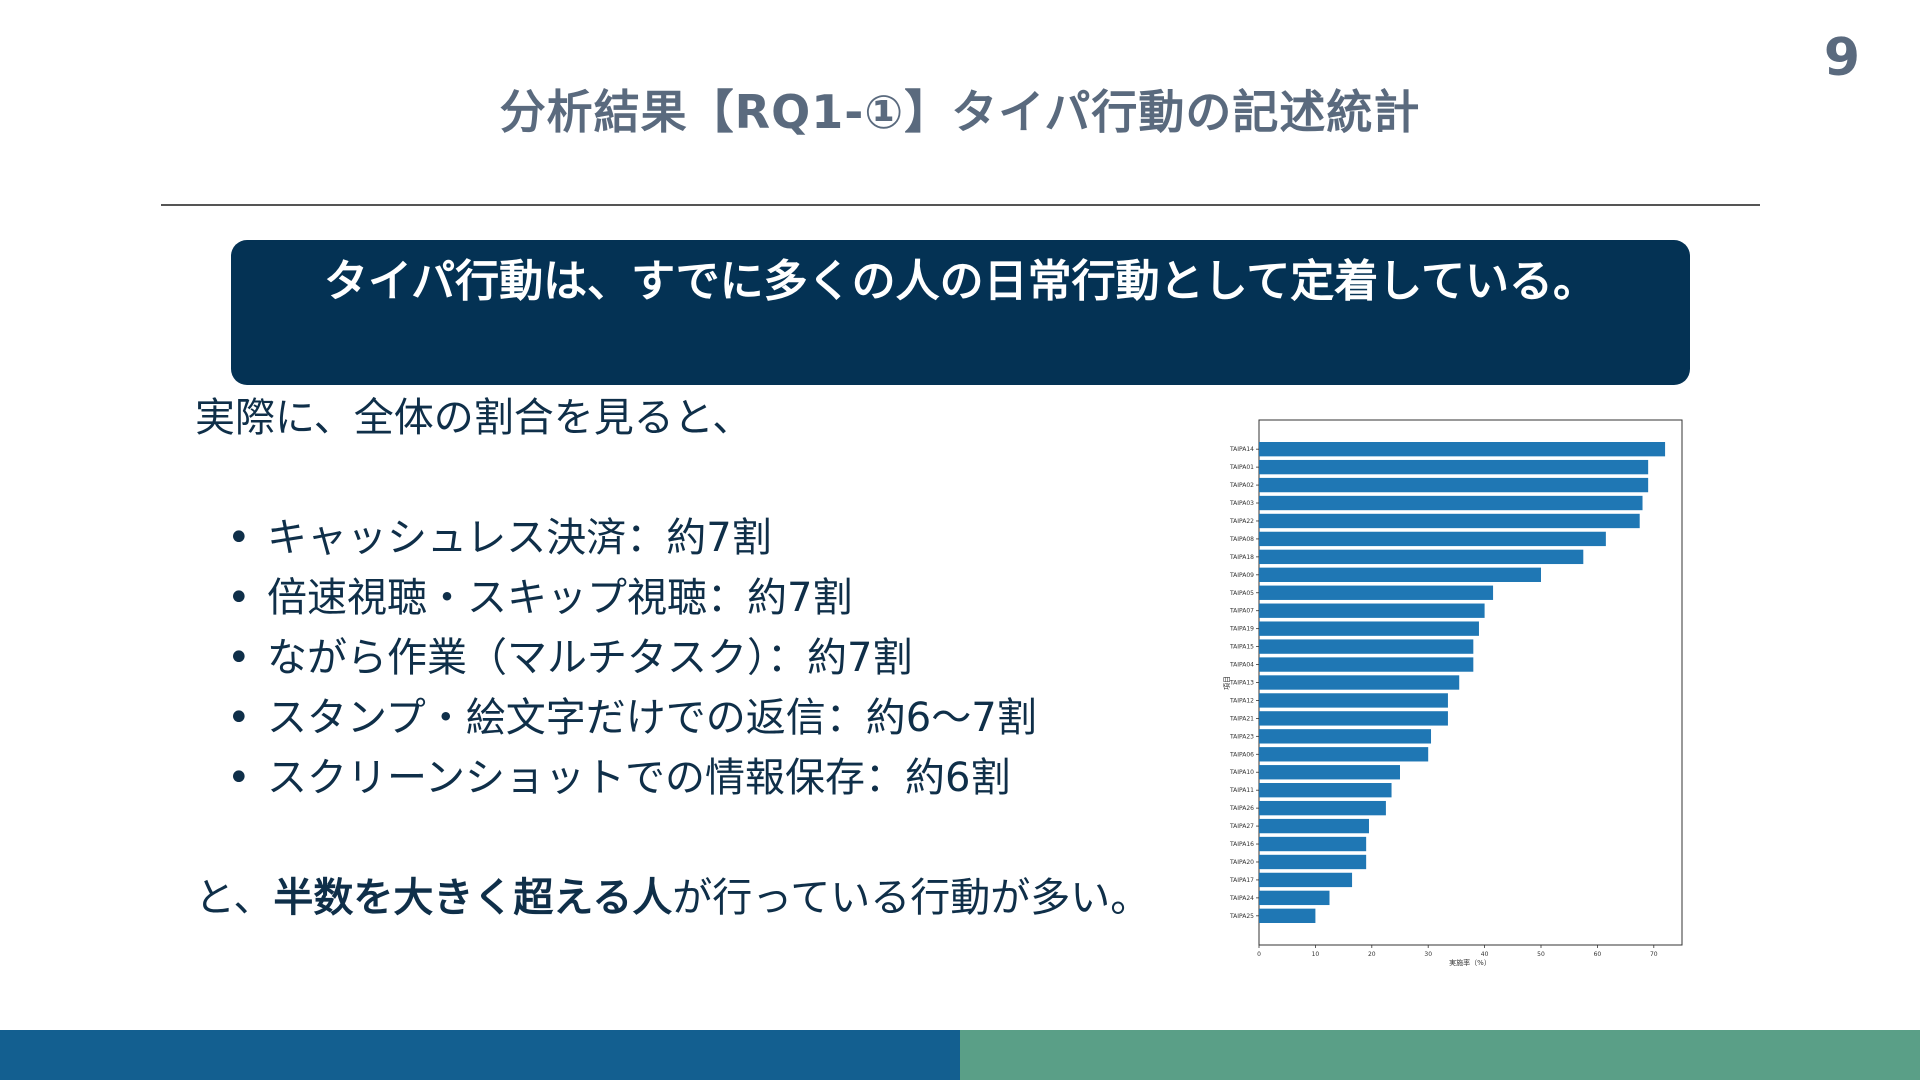 This screenshot has height=1080, width=1920. I want to click on chart-bar-taipa01, so click(1454, 467).